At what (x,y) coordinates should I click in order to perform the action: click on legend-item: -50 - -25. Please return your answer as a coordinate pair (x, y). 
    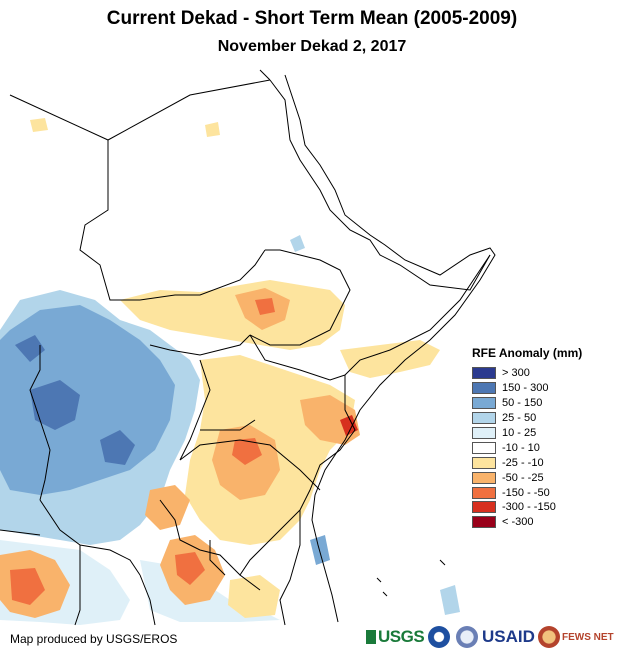
    Looking at the image, I should click on (547, 477).